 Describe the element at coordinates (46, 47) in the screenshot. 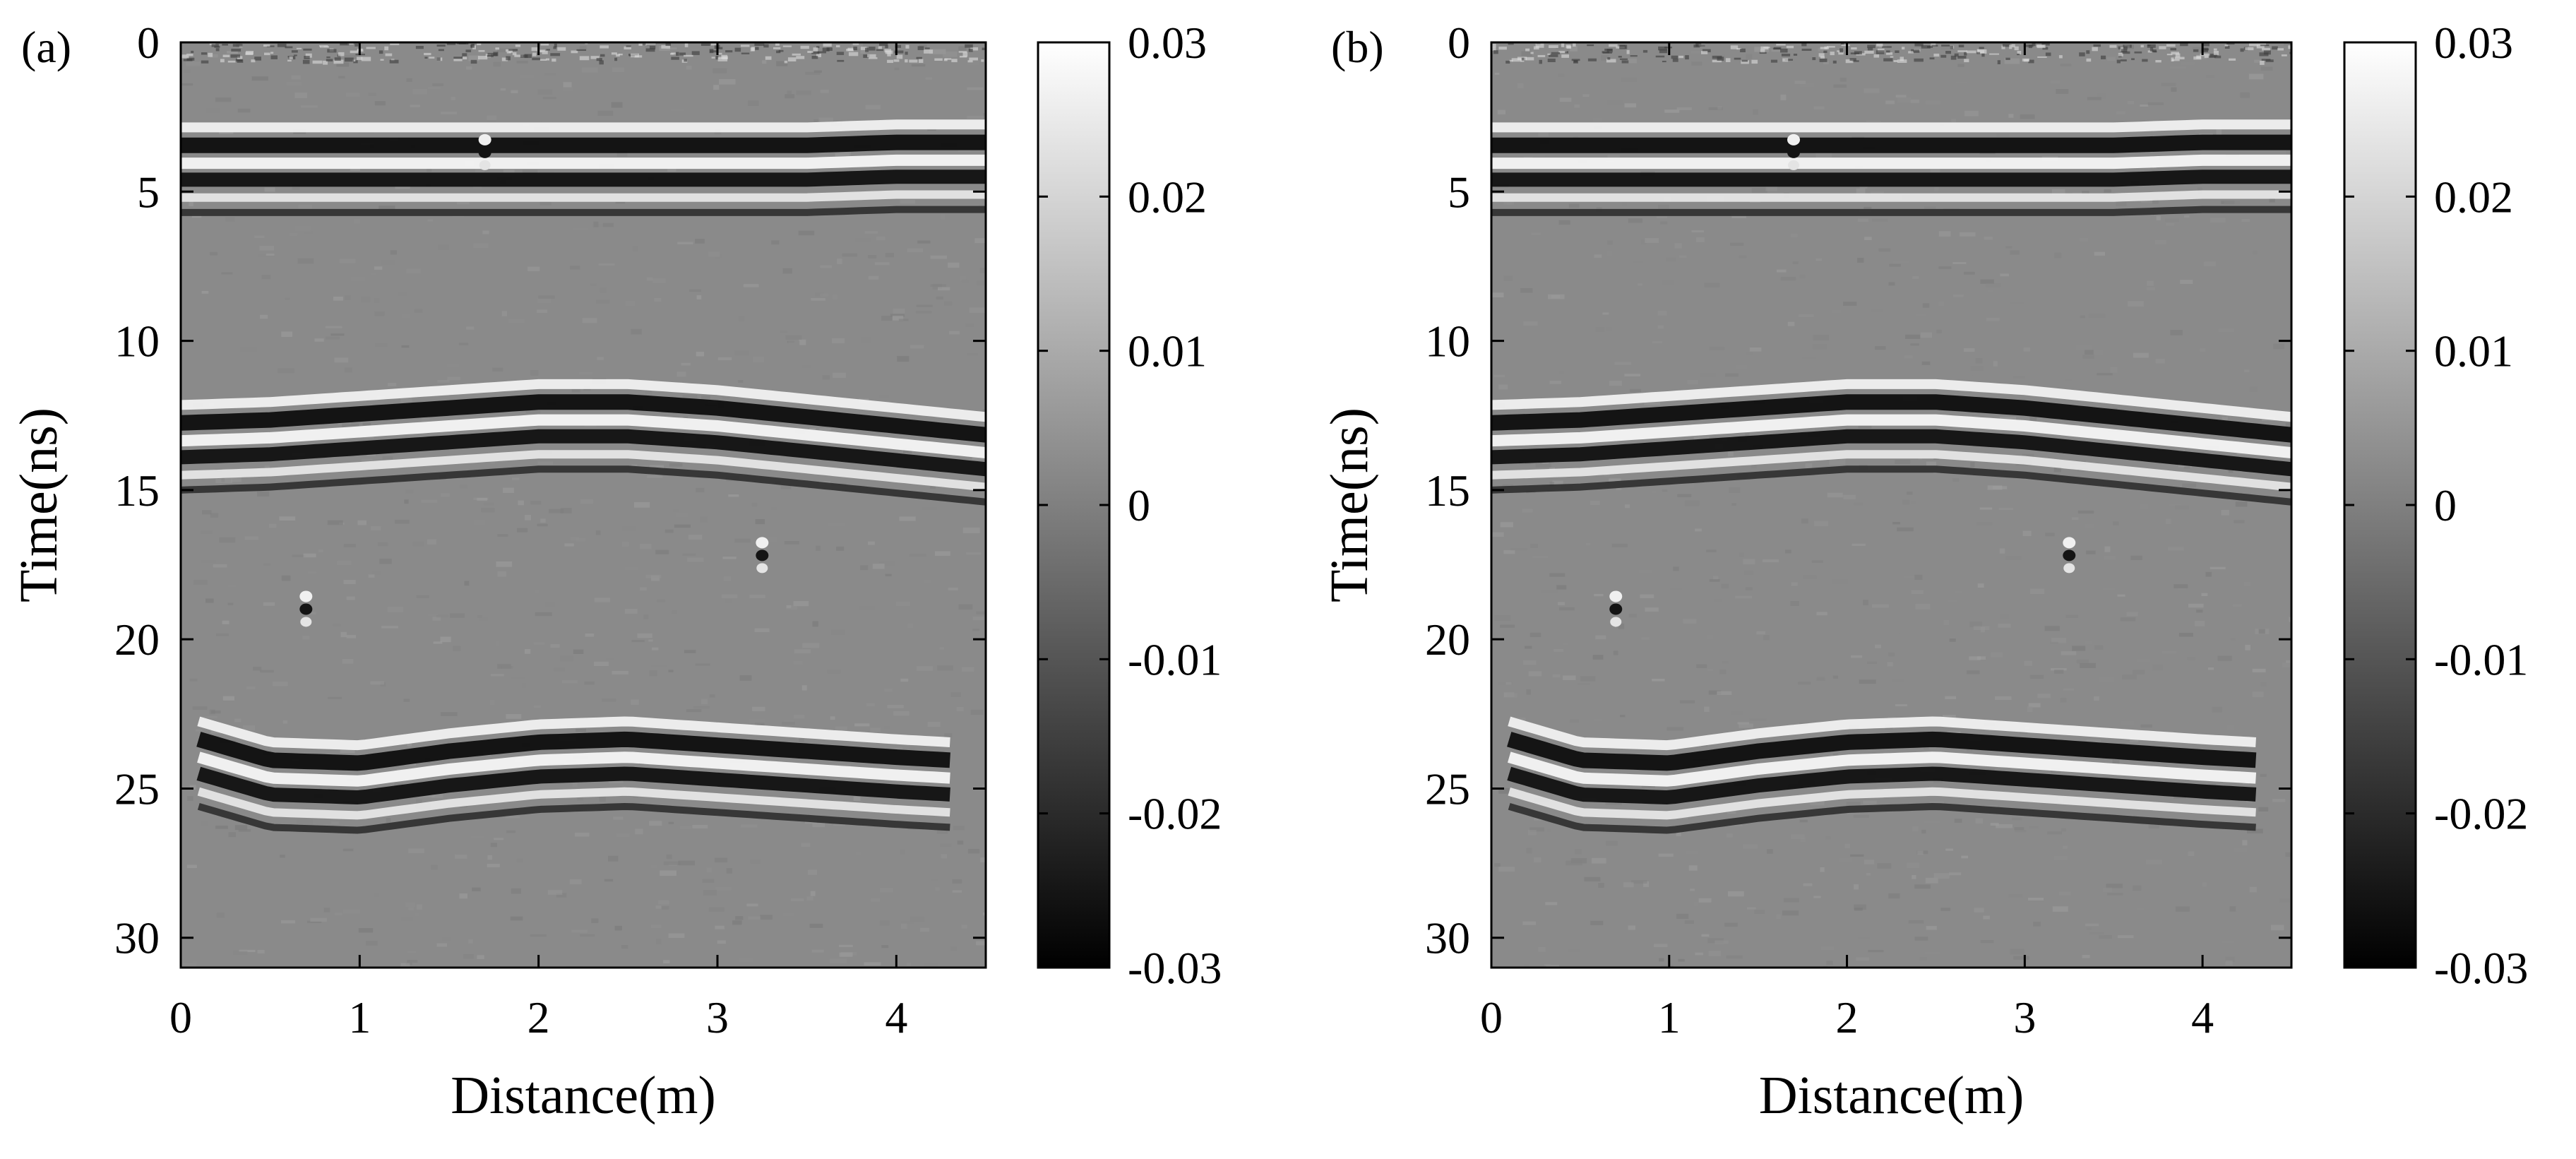

I see `panel-label: (a)` at that location.